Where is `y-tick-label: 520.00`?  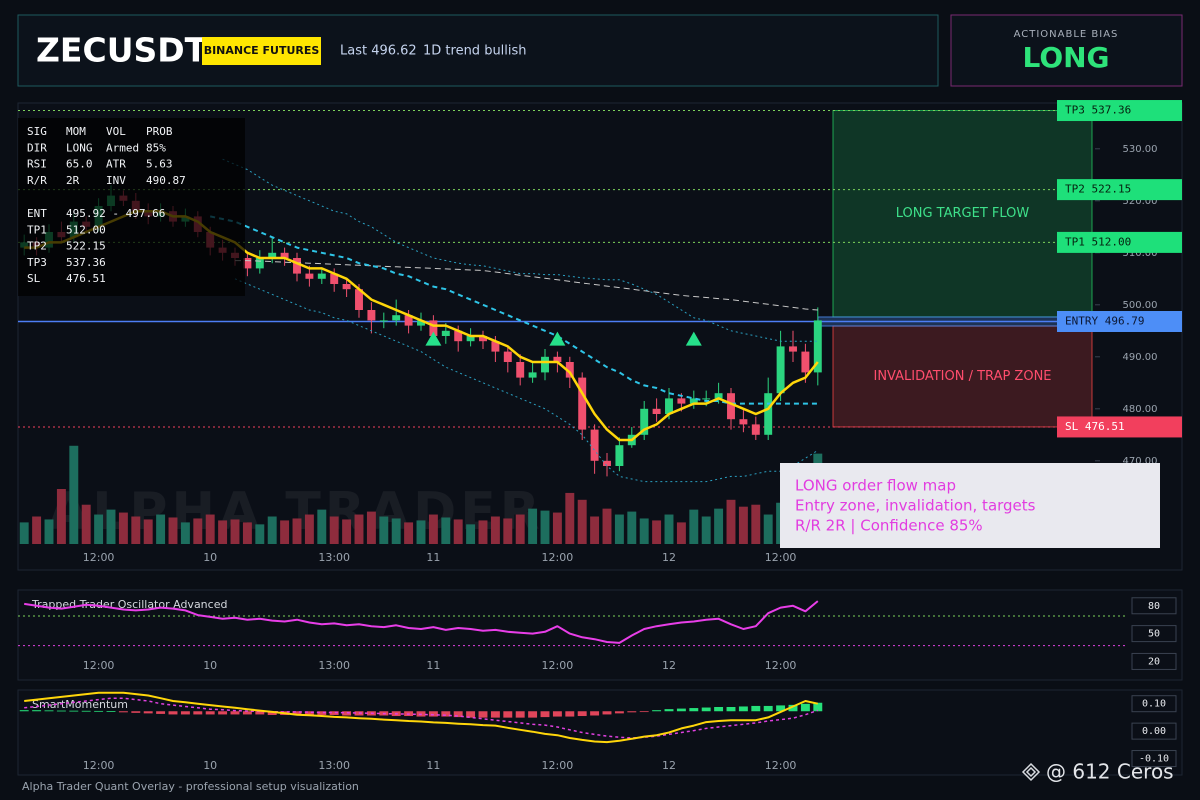 y-tick-label: 520.00 is located at coordinates (1140, 201).